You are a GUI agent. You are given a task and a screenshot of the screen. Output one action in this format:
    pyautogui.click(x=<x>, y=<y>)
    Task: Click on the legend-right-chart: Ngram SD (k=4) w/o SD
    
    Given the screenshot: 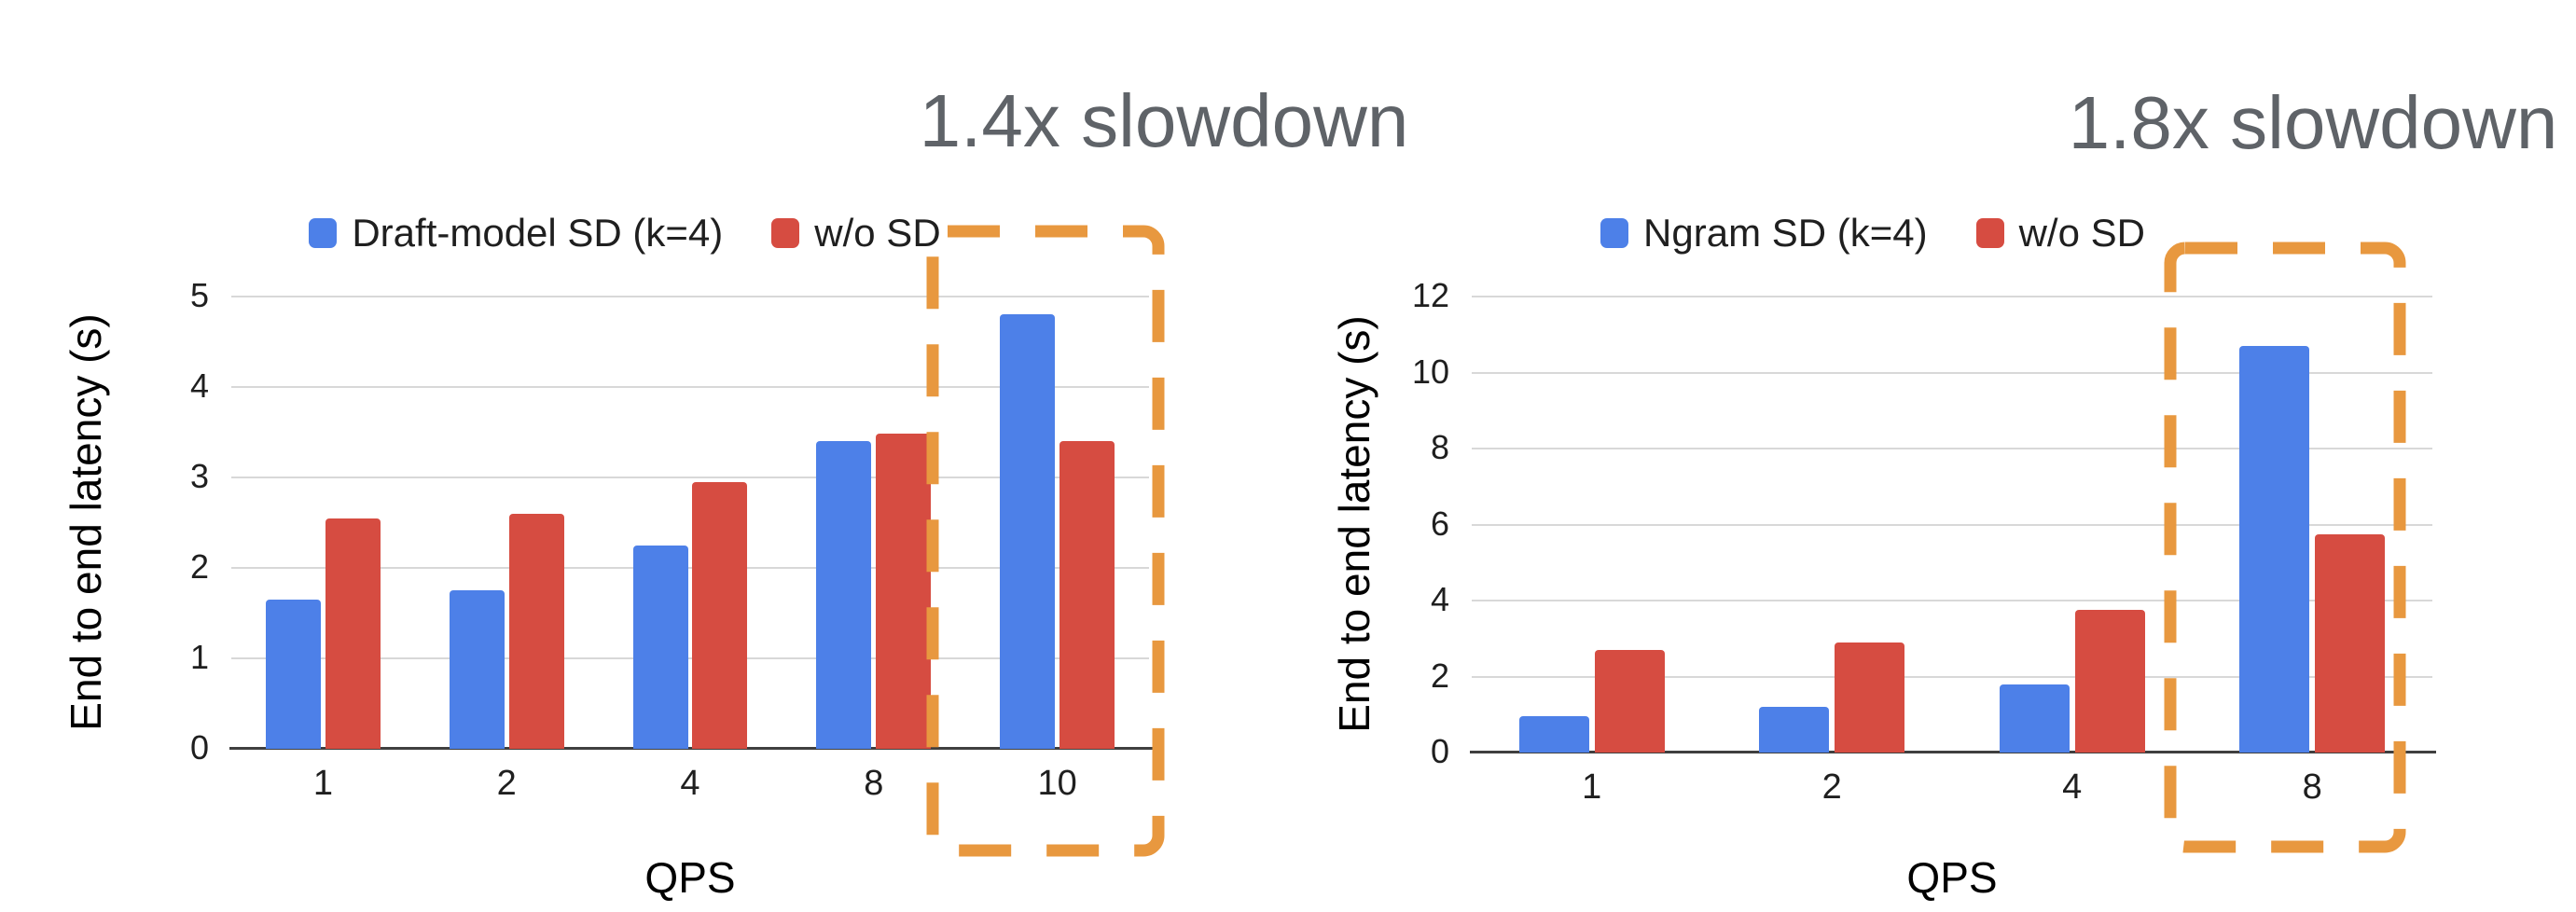 What is the action you would take?
    pyautogui.click(x=1872, y=233)
    